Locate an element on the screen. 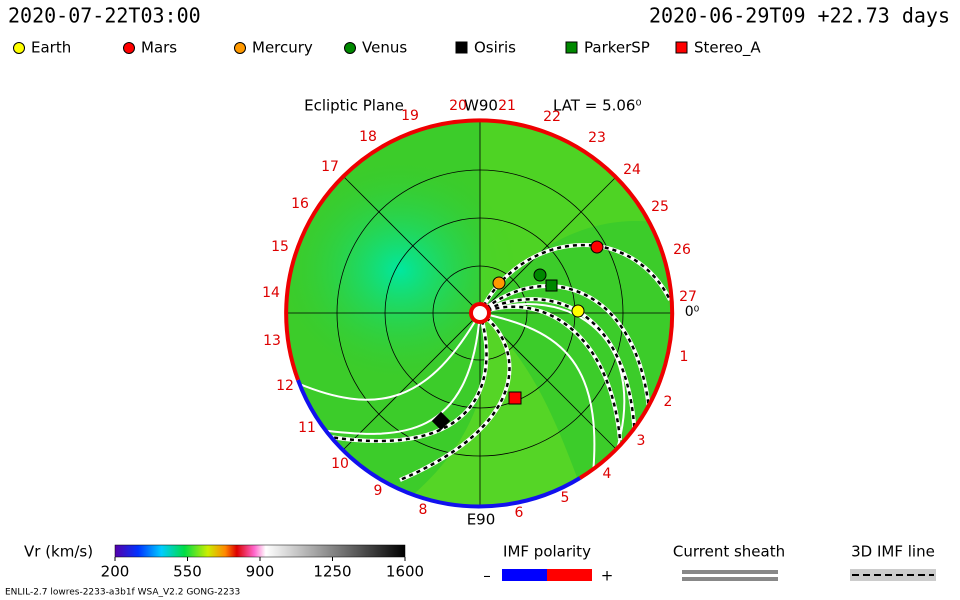 The width and height of the screenshot is (960, 600). colorbar-tick-label: 550 is located at coordinates (187, 572).